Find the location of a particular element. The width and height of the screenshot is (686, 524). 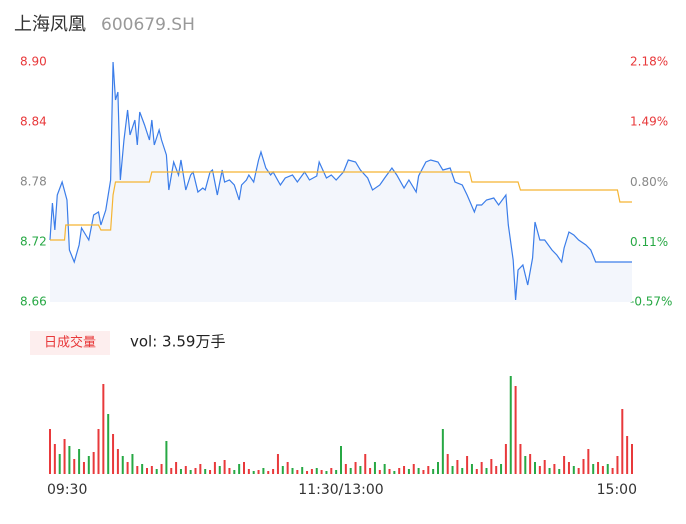

average-line is located at coordinates (341, 206).